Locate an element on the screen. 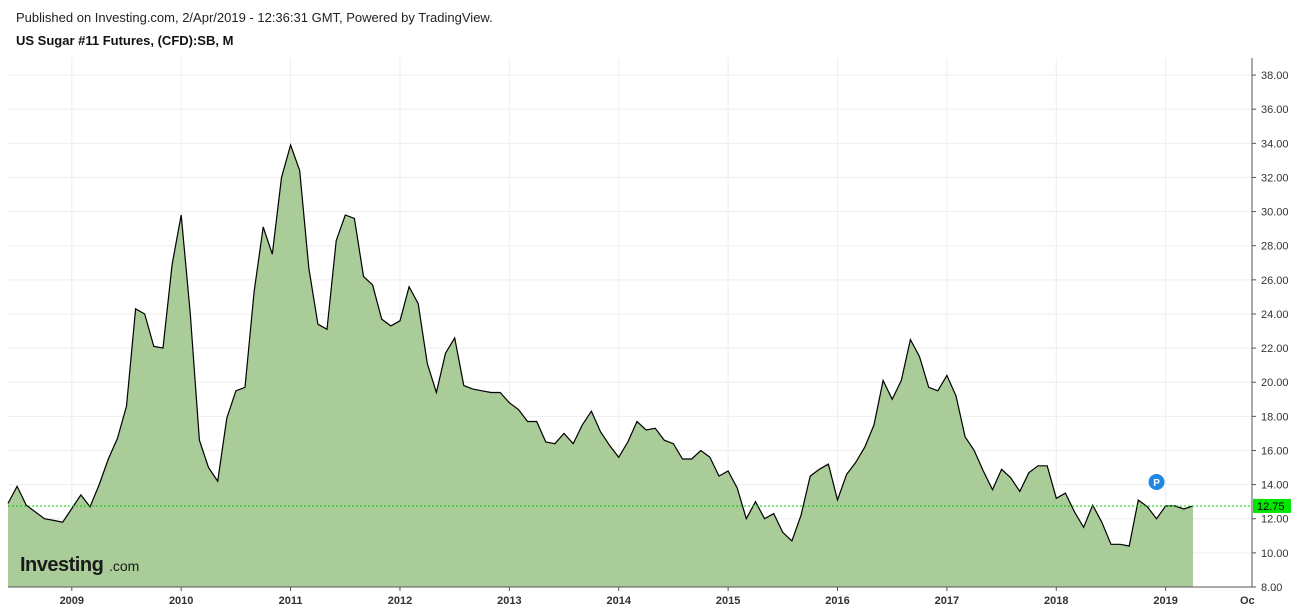 The height and width of the screenshot is (612, 1299). y-tick-label: 18.00 is located at coordinates (1275, 417).